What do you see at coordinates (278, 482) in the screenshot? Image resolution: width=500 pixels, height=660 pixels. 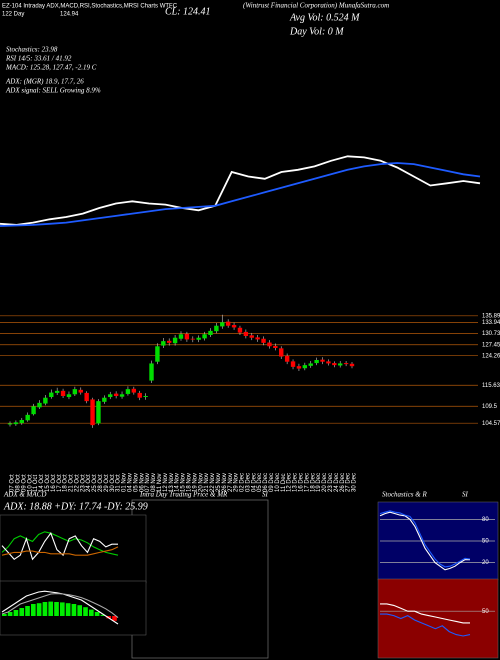 I see `x-tick-label: 10 Dec` at bounding box center [278, 482].